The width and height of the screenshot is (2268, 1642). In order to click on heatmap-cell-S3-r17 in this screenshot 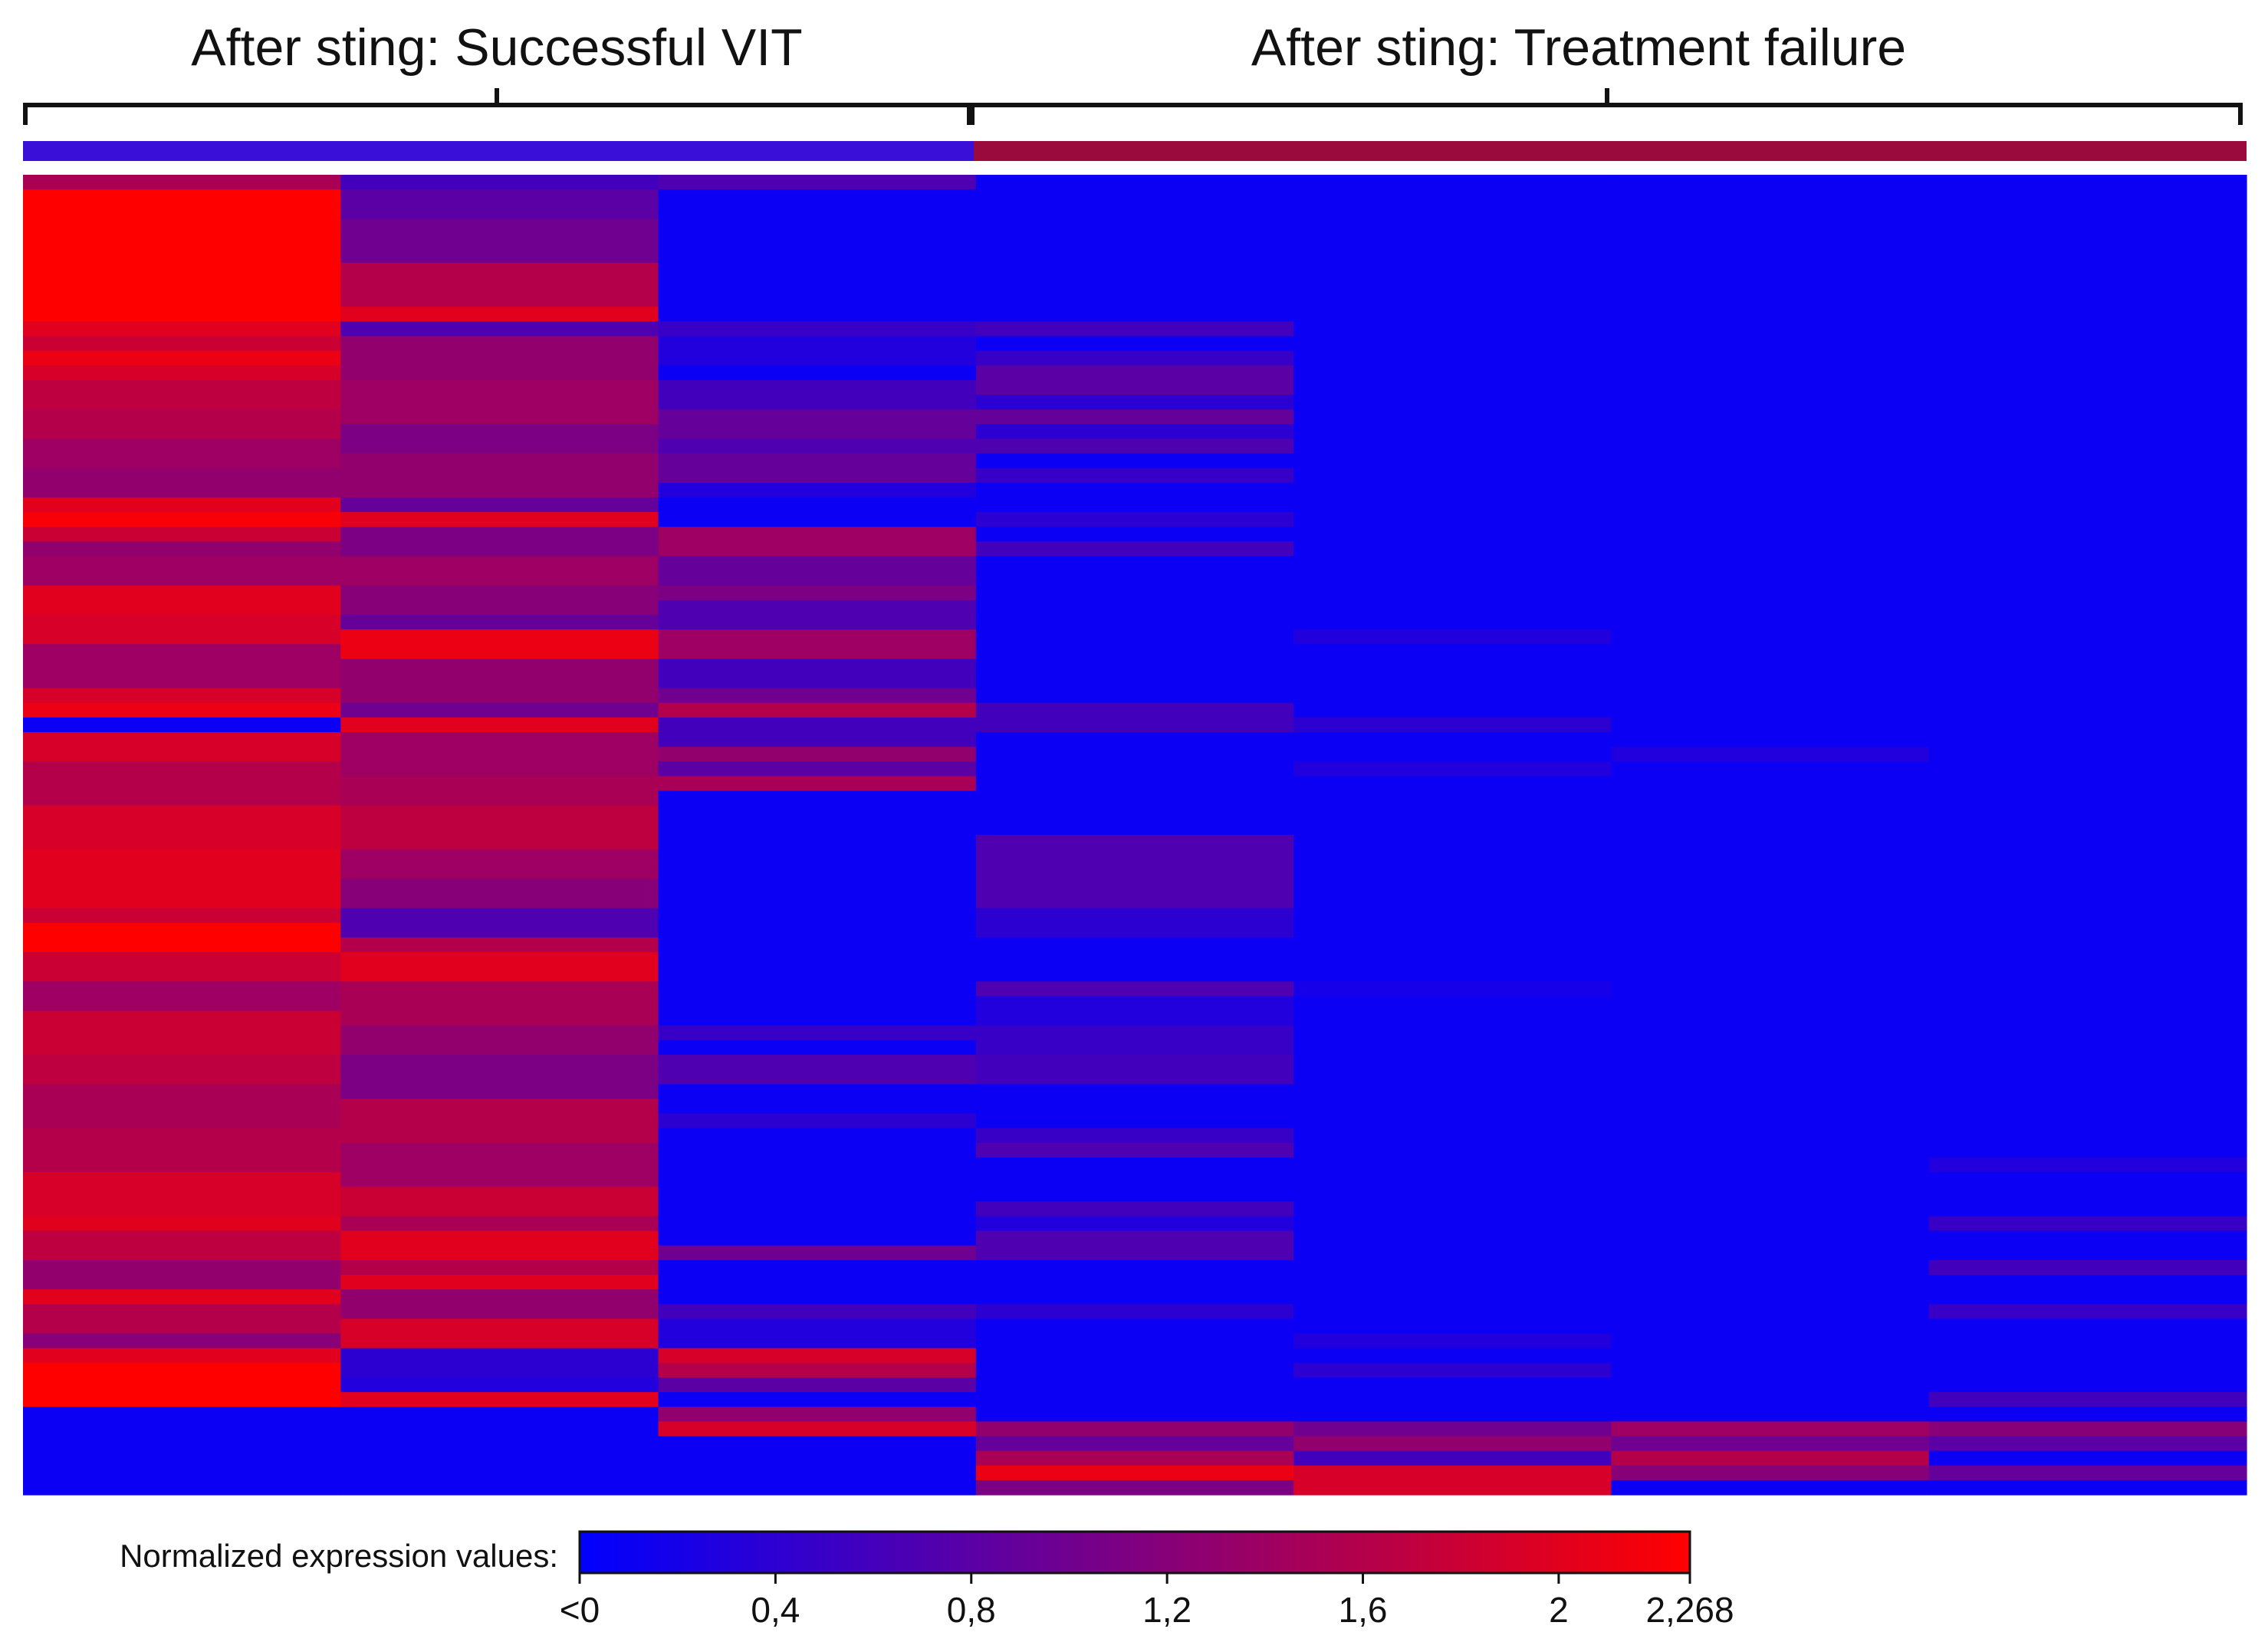, I will do `click(817, 431)`.